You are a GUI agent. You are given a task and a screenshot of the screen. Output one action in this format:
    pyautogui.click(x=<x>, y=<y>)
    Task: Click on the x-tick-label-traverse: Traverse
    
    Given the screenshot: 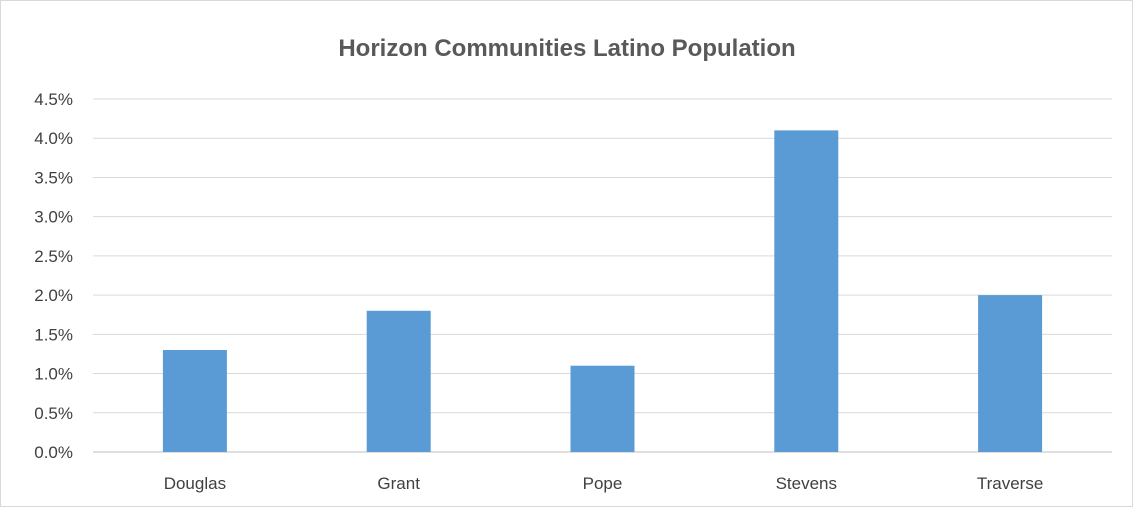 What is the action you would take?
    pyautogui.click(x=1010, y=483)
    